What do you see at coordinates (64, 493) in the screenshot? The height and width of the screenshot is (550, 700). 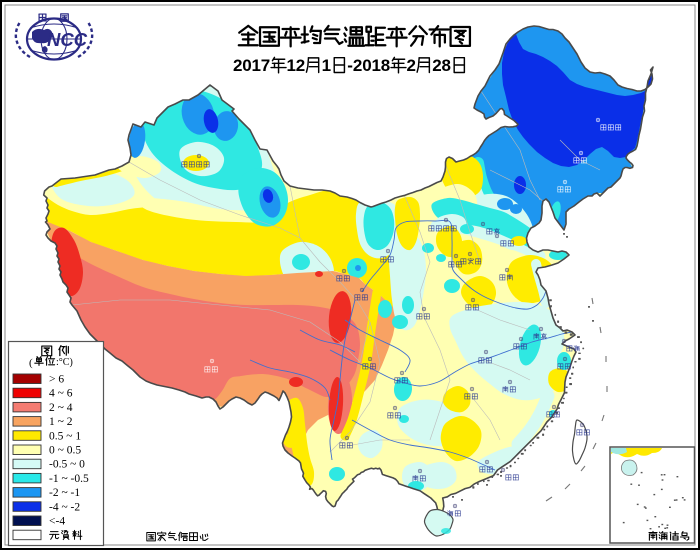 I see `svg-text: -2 ~ -1` at bounding box center [64, 493].